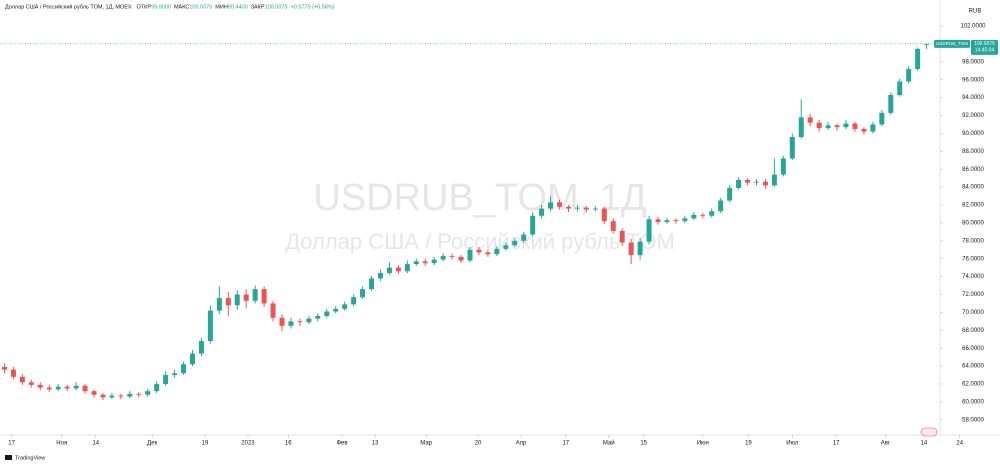 The height and width of the screenshot is (464, 1000). Describe the element at coordinates (973, 241) in the screenshot. I see `y-tick-label: 78.0000` at that location.